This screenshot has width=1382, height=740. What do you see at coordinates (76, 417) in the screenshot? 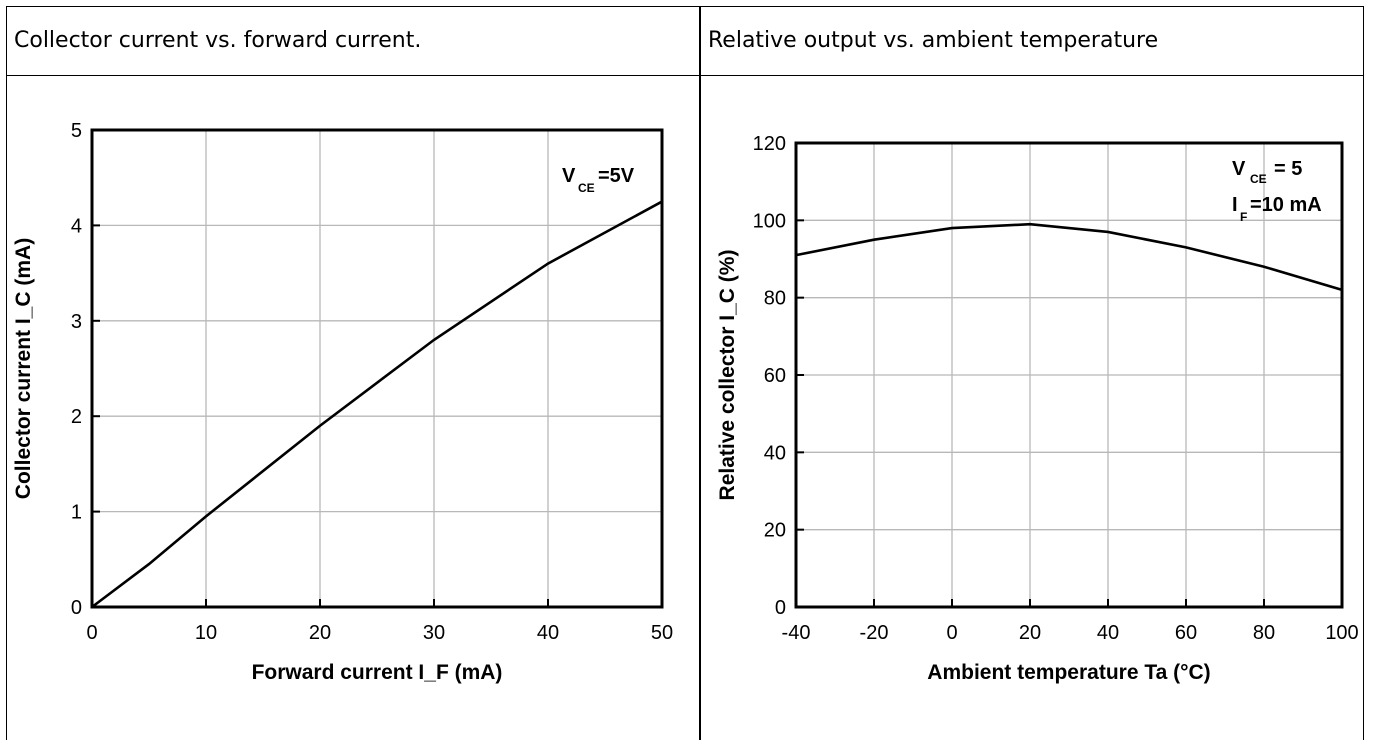
I see `y-tick-label: 2` at bounding box center [76, 417].